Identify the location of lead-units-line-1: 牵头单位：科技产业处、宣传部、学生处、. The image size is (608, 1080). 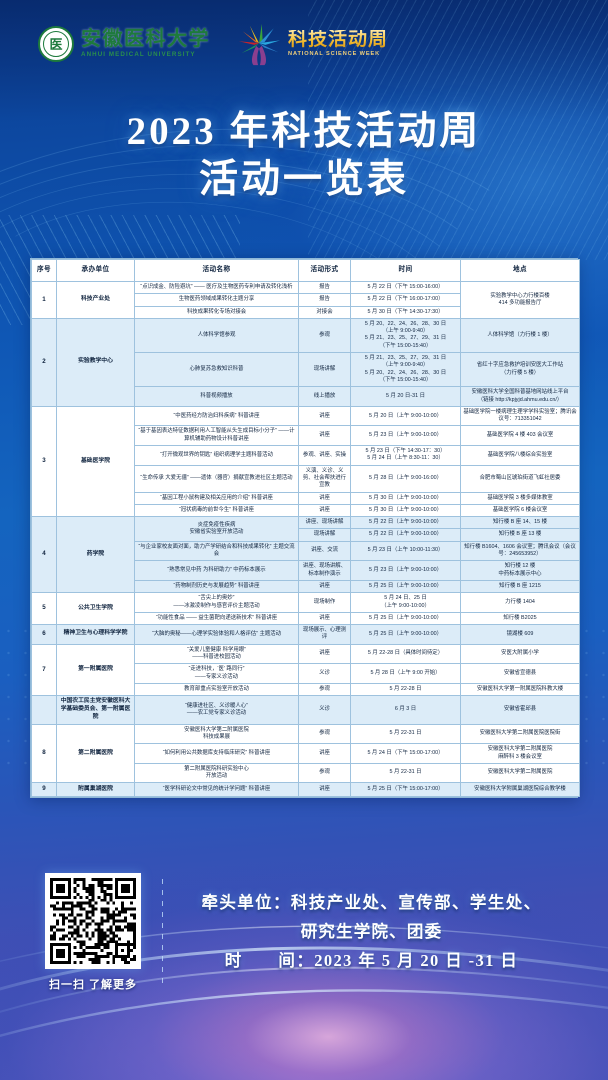
(371, 903).